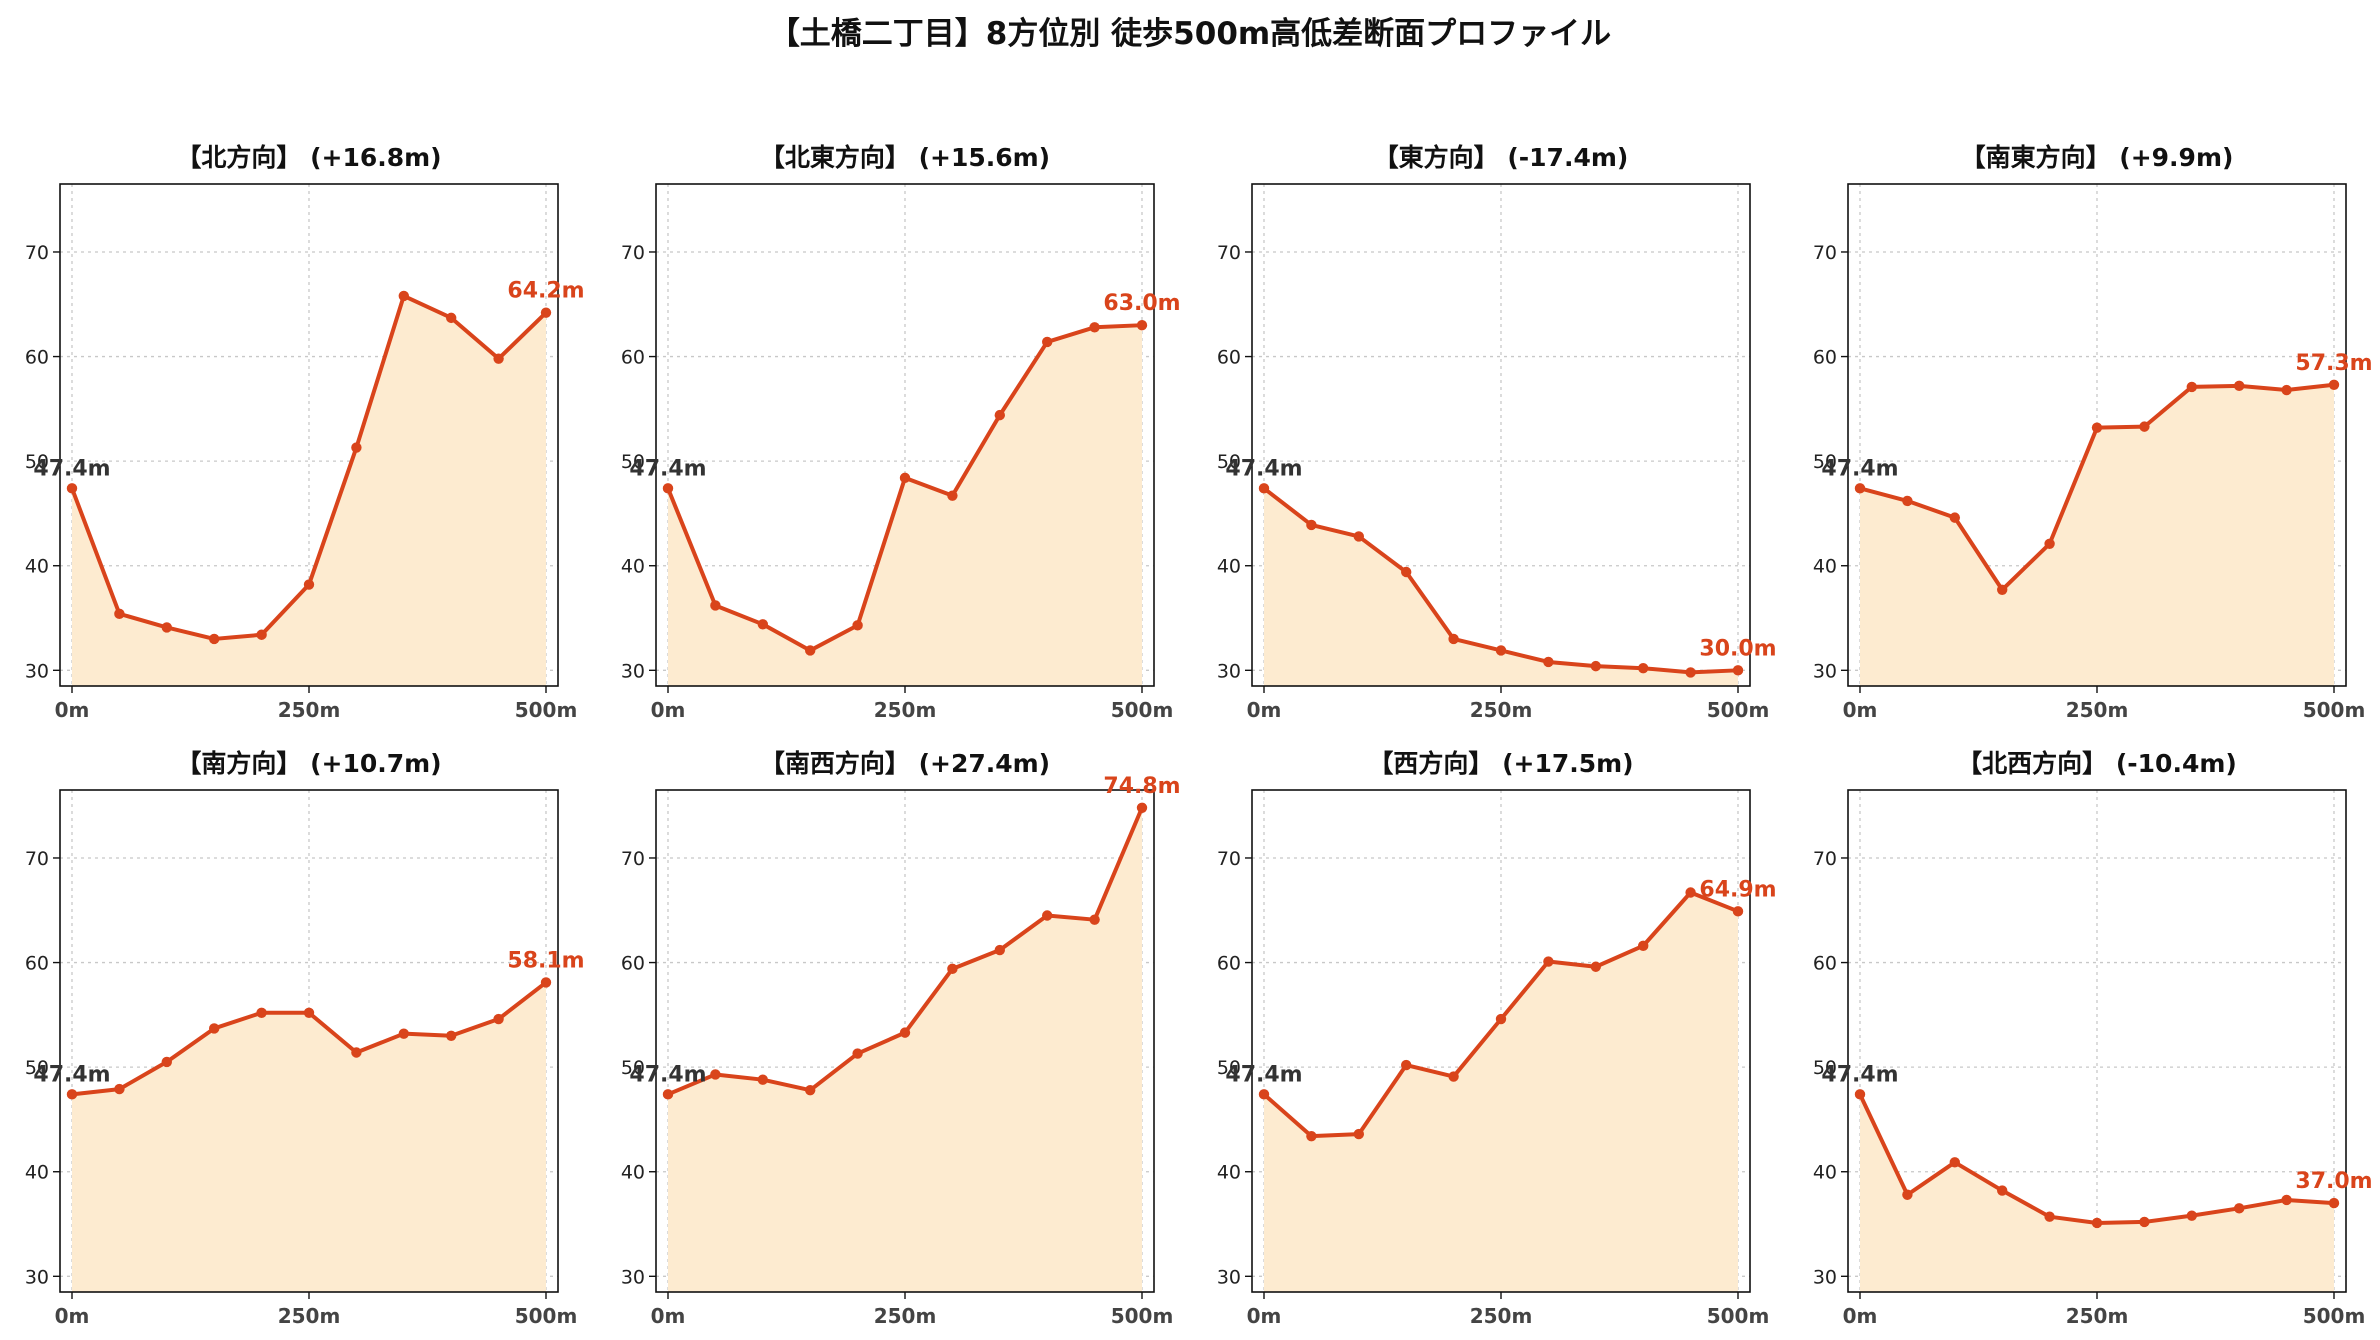 The image size is (2380, 1340). Describe the element at coordinates (545, 291) in the screenshot. I see `end-elevation-label: 64.2m` at that location.